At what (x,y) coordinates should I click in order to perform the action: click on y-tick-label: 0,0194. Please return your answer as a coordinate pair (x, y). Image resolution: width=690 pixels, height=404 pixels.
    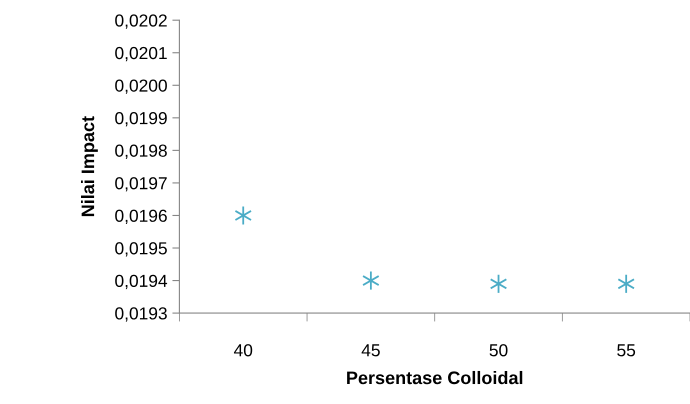
    Looking at the image, I should click on (141, 282).